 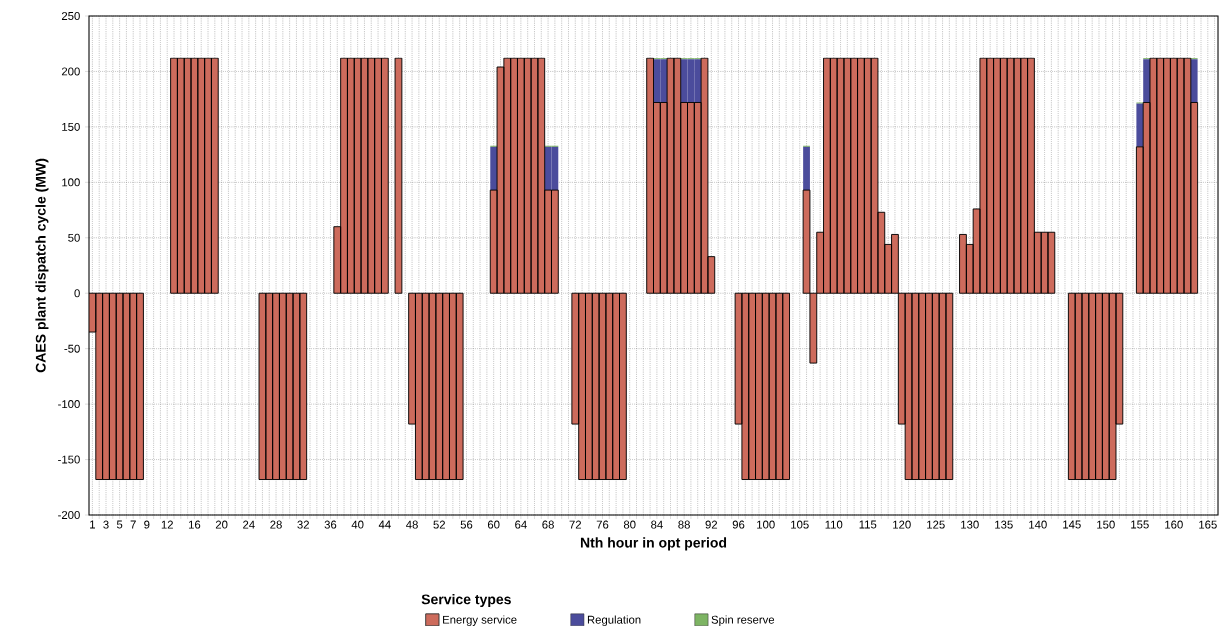 What do you see at coordinates (602, 524) in the screenshot?
I see `x-tick-label: 76` at bounding box center [602, 524].